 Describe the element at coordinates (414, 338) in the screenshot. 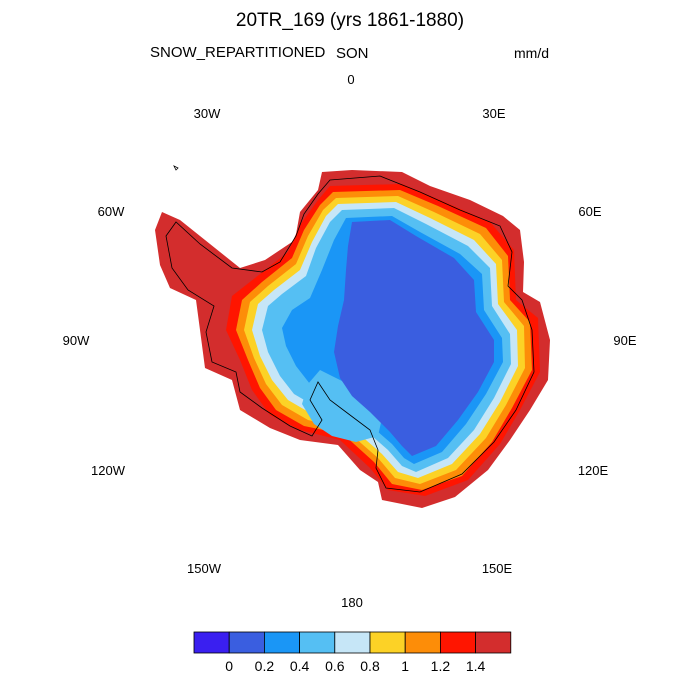

I see `map-region-plateau` at that location.